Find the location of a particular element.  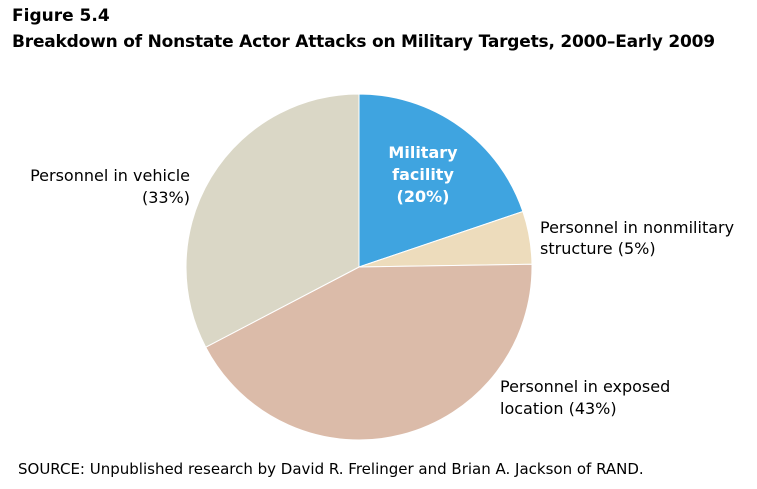

pie-label-personnel-in-exposed-location: Personnel in exposed location (43%) is located at coordinates (585, 397).